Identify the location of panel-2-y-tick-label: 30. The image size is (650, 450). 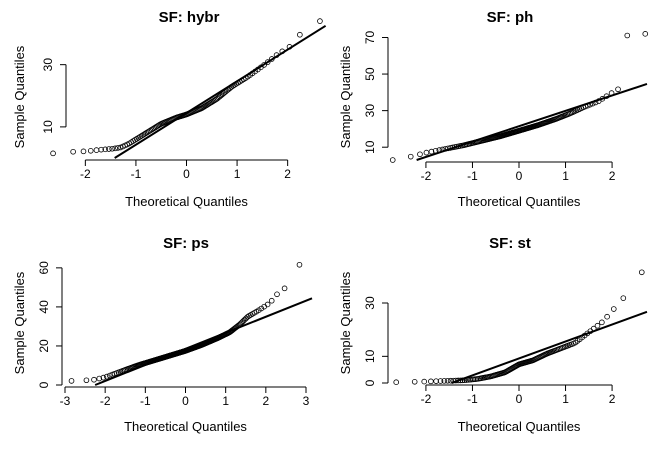
(370, 111).